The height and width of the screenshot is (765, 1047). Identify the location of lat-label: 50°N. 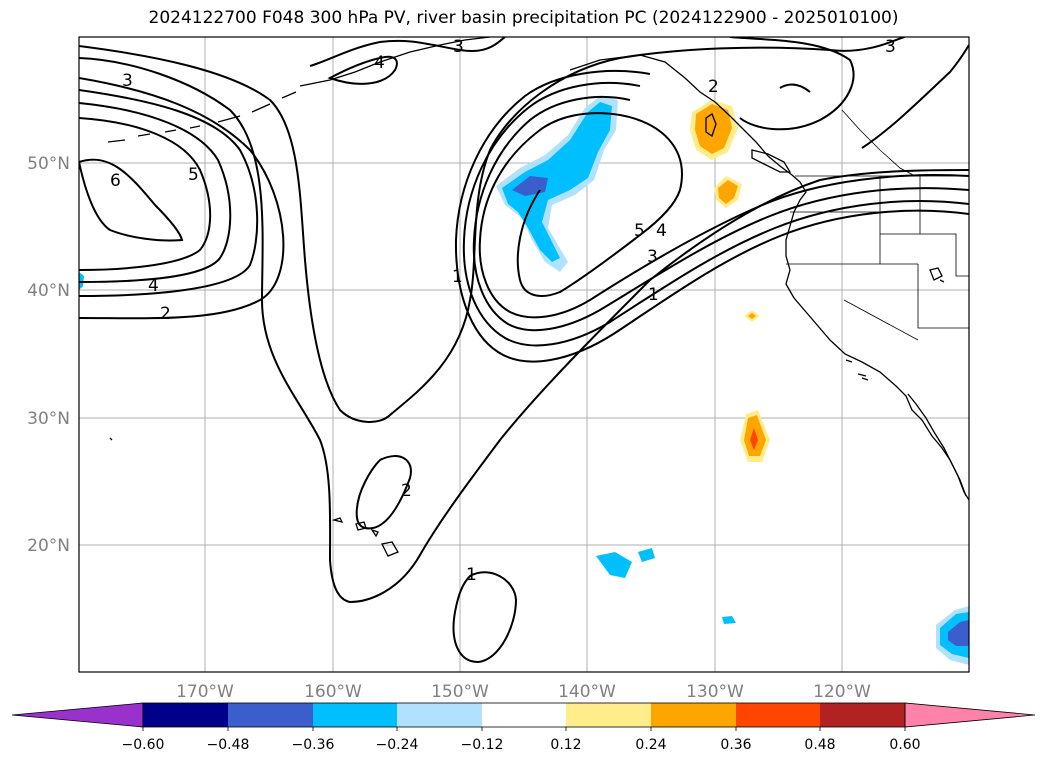
(48, 164).